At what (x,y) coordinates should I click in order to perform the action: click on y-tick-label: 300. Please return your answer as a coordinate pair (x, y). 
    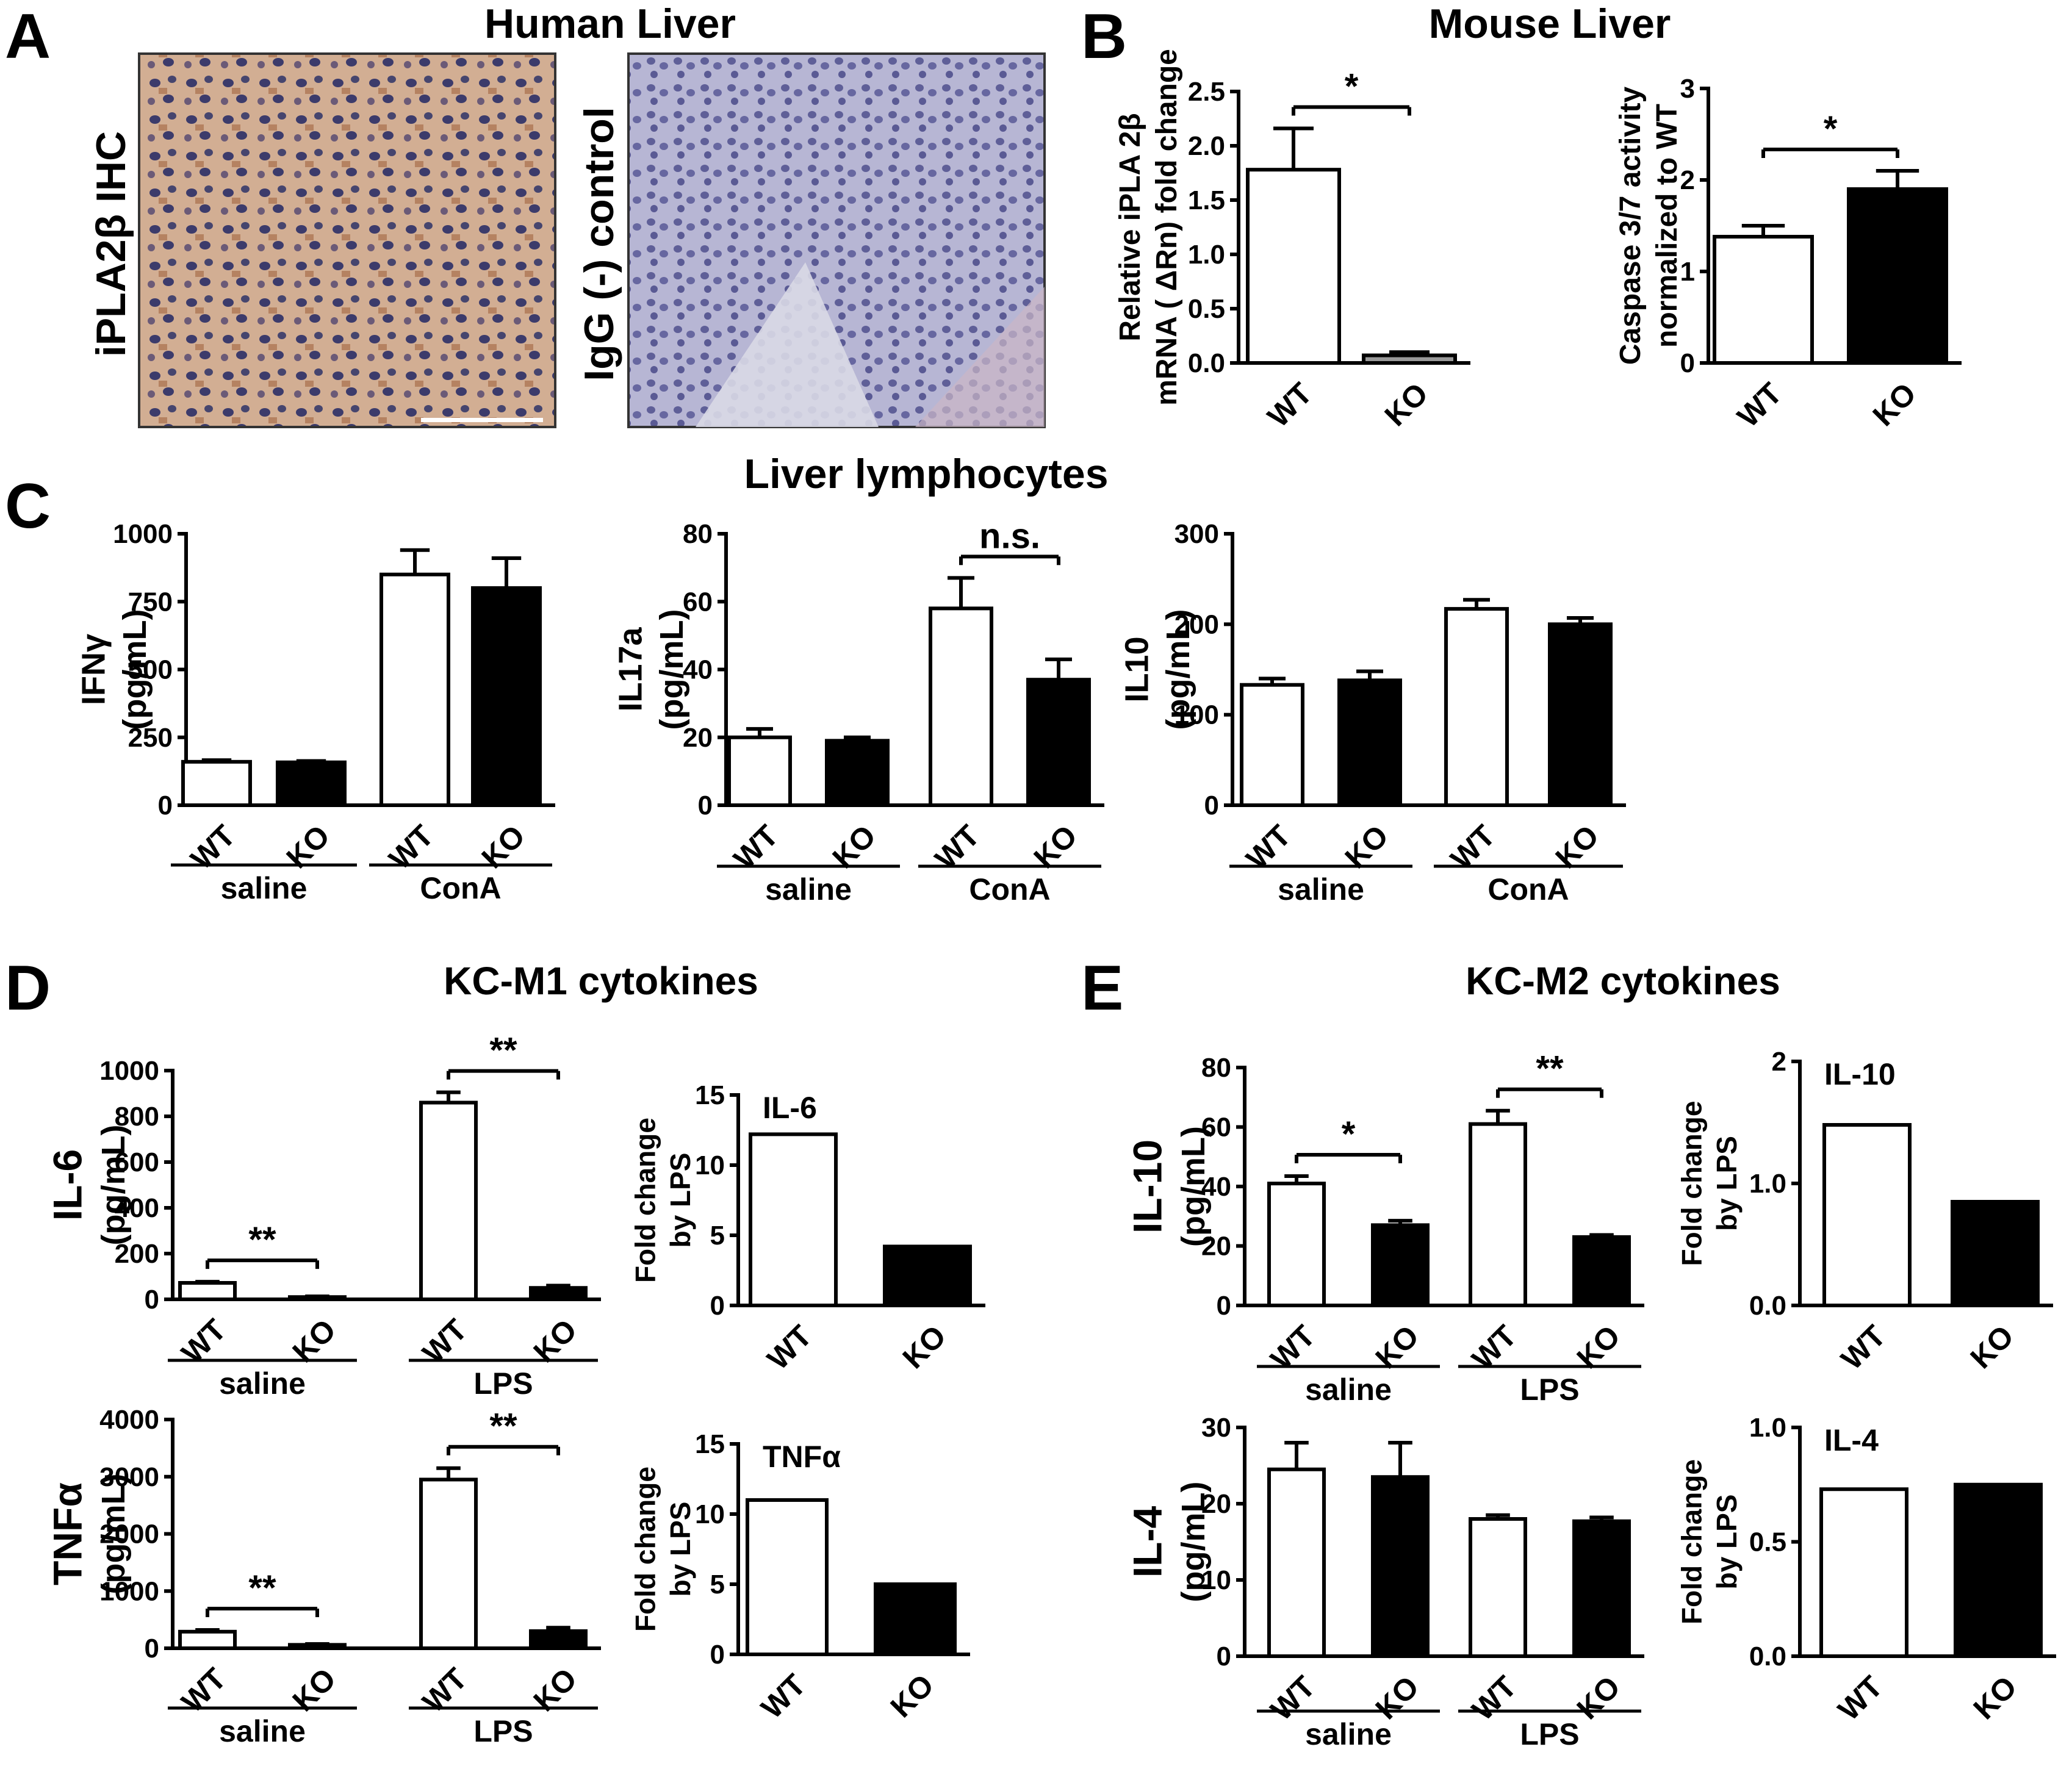
    Looking at the image, I should click on (1196, 534).